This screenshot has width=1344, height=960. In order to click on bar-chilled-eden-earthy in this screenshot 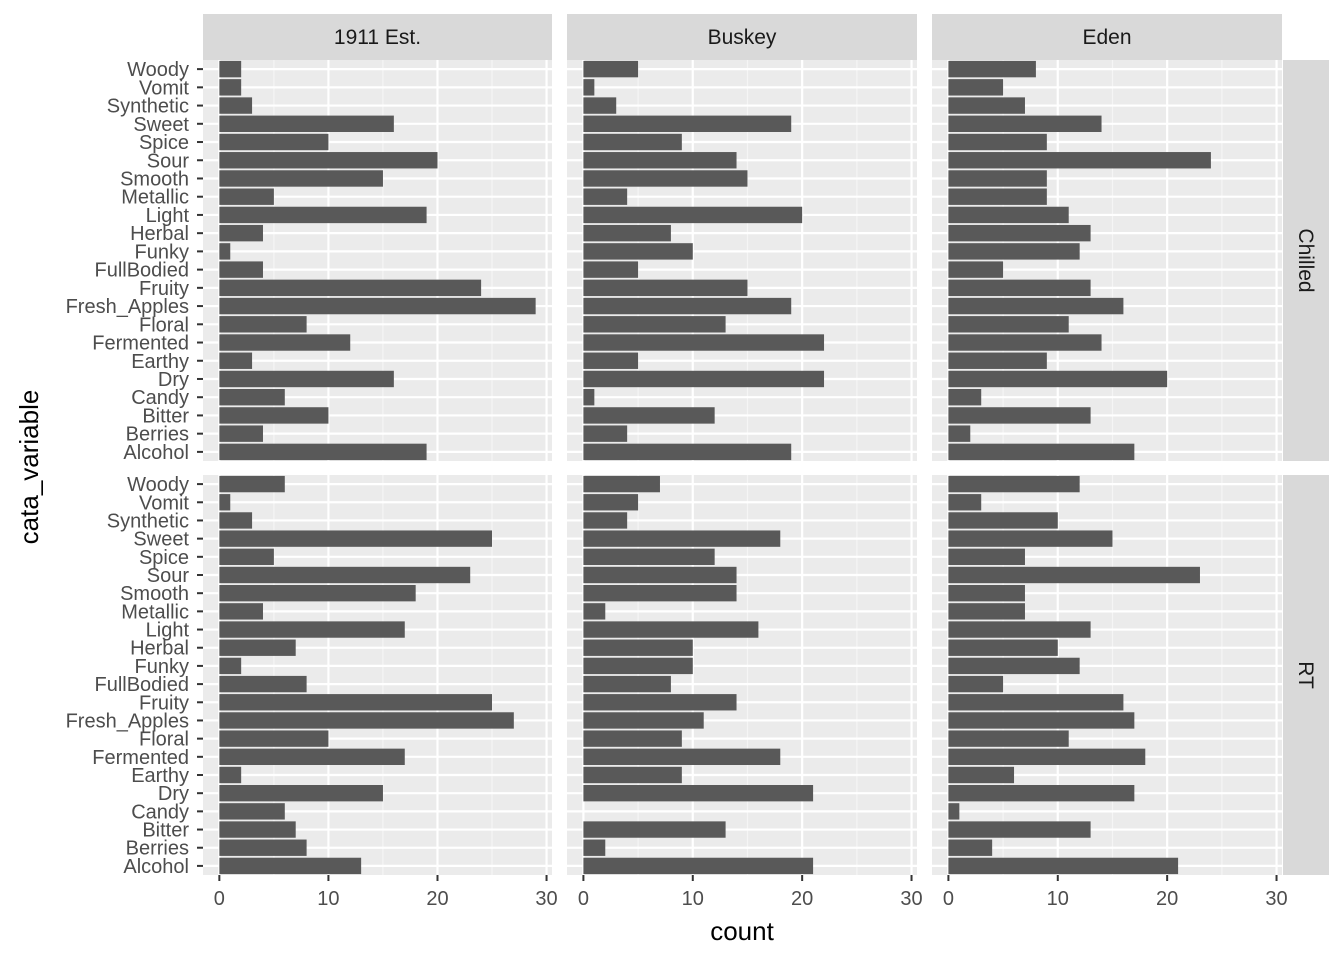, I will do `click(997, 360)`.